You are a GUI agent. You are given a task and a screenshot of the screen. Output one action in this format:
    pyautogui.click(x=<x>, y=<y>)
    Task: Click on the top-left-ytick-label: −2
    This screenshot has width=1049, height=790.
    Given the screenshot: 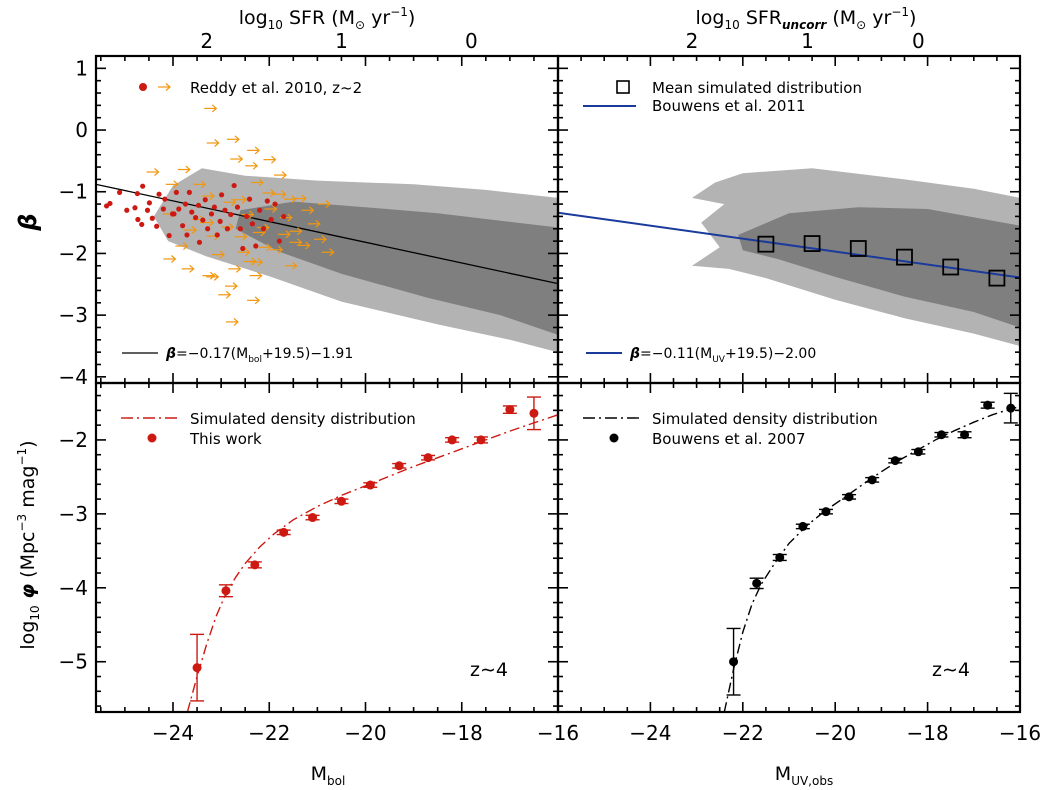 What is the action you would take?
    pyautogui.click(x=73, y=253)
    